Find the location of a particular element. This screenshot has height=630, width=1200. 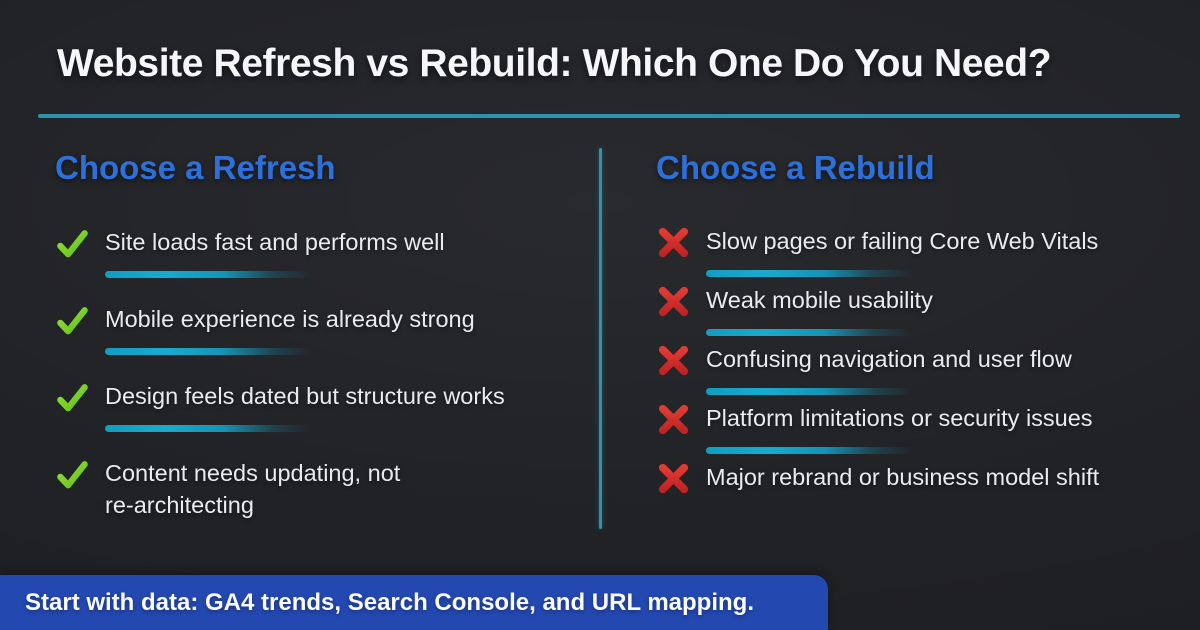

rebuild-item: Weak mobile usability is located at coordinates (921, 310).